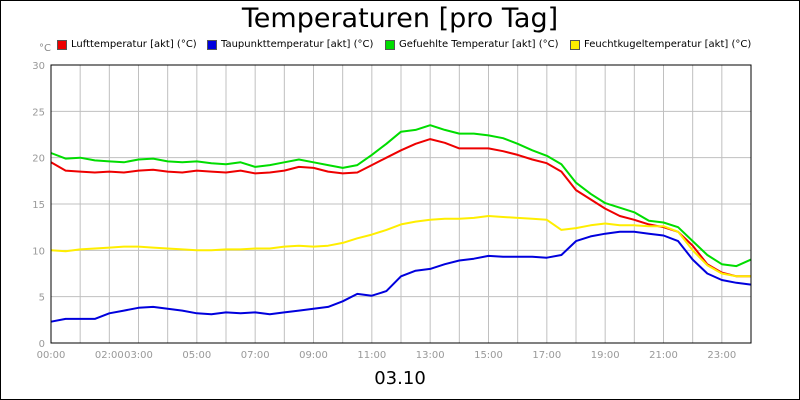 This screenshot has height=400, width=800. I want to click on y-tick-label: 20, so click(38, 159).